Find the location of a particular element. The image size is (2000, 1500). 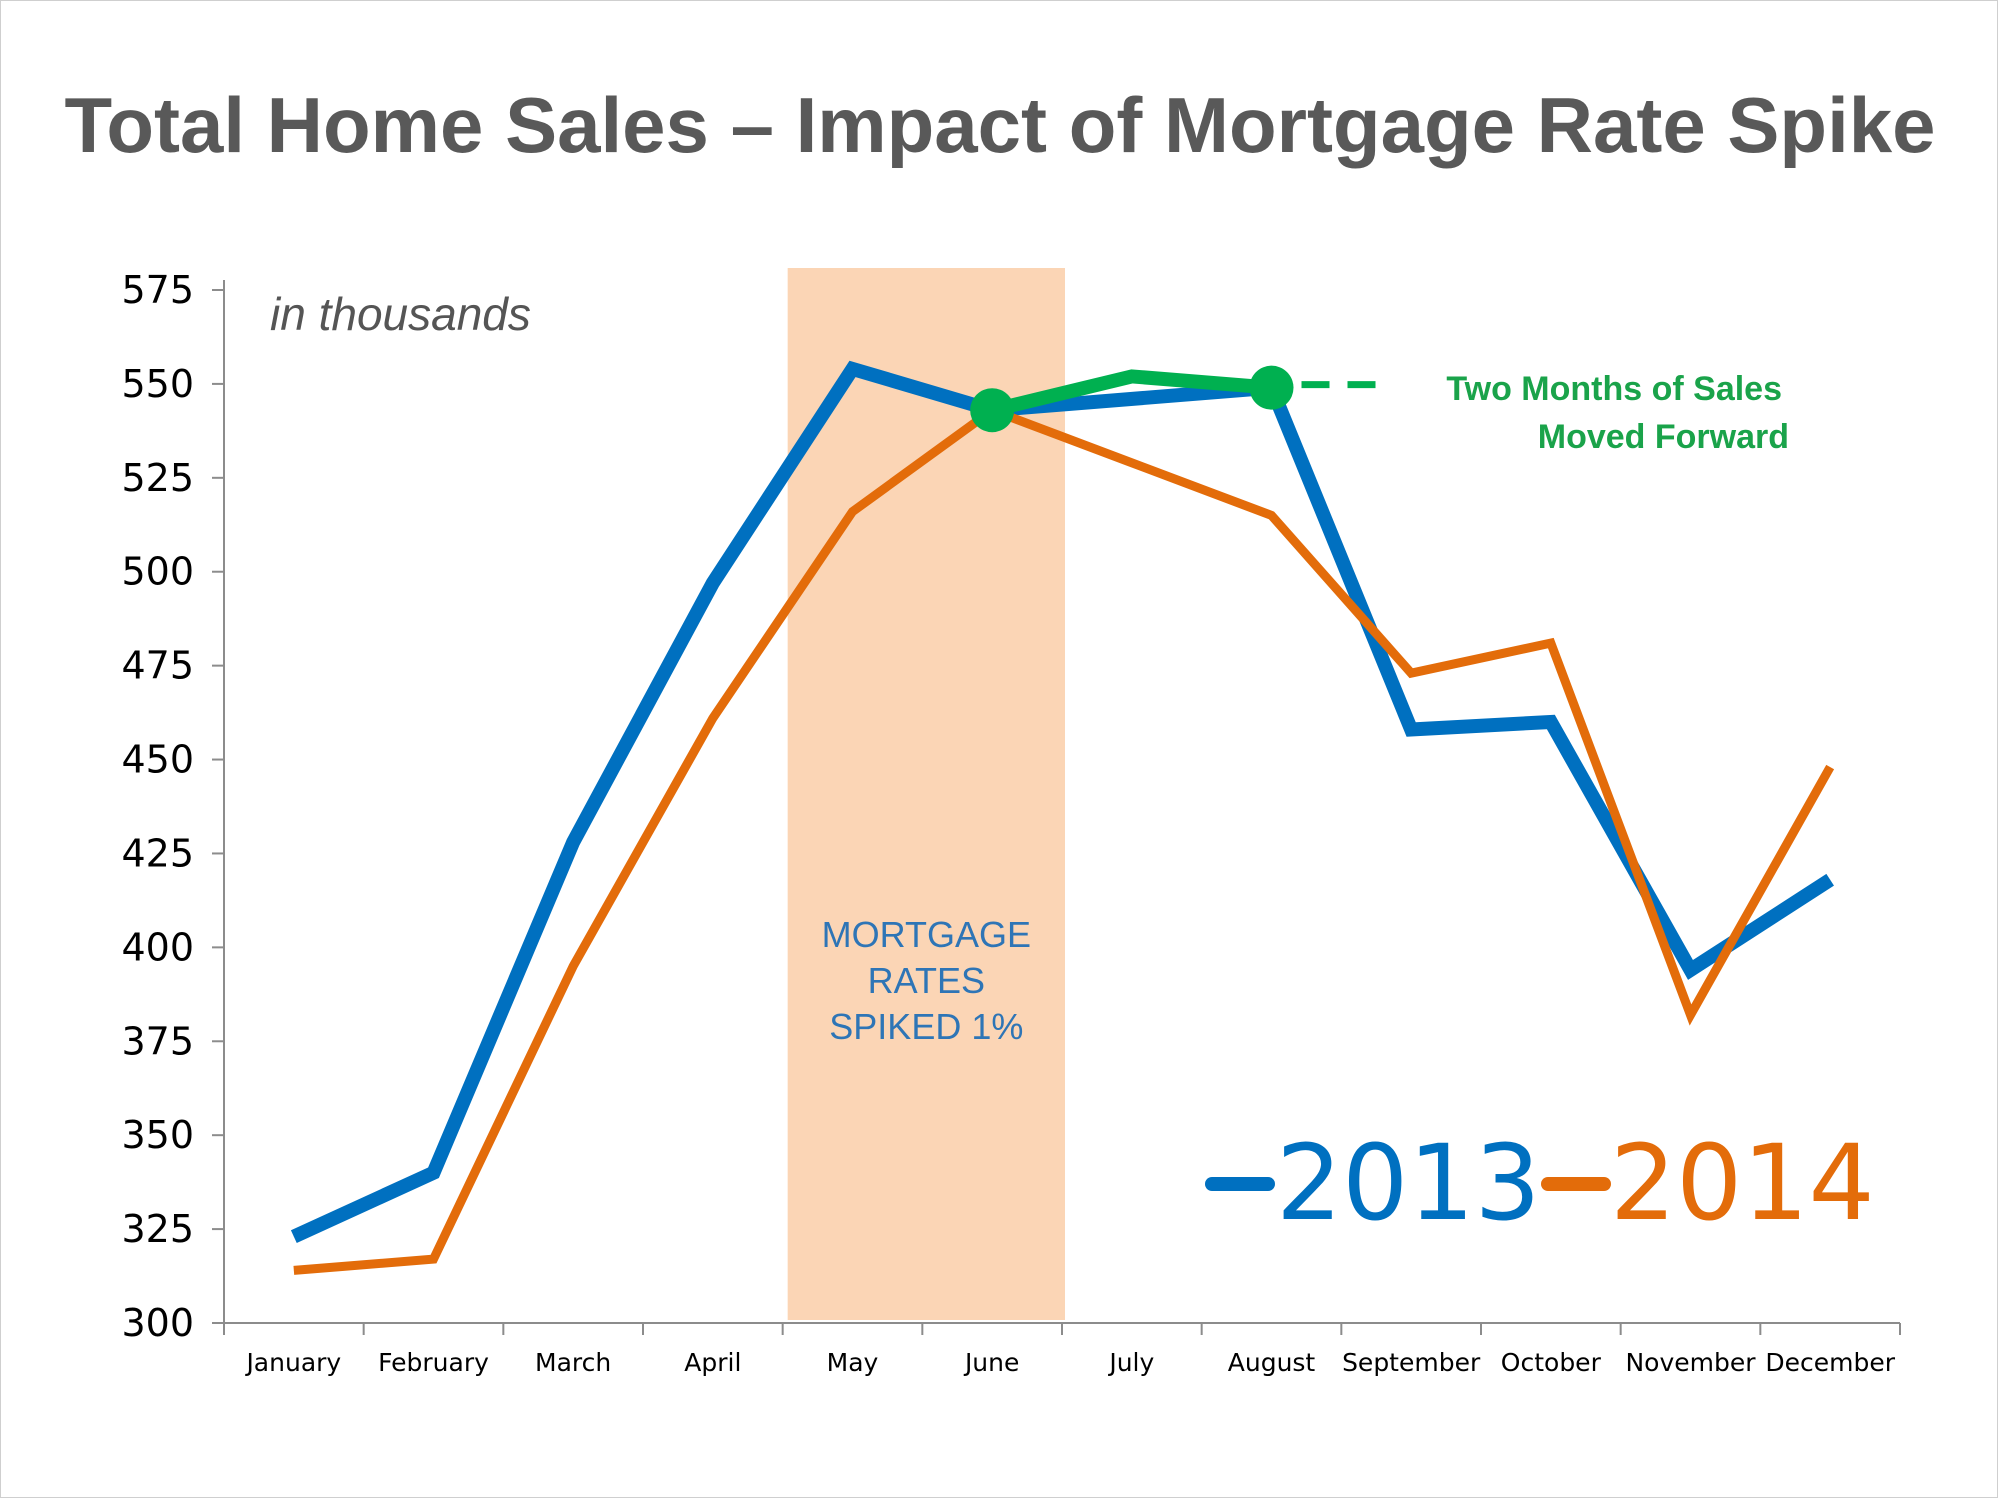

shaded-region is located at coordinates (926, 794).